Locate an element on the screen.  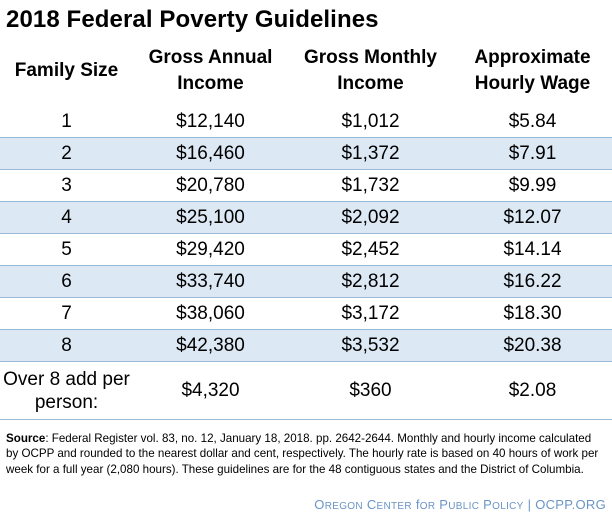
header-approximate-hourly-wage: Approximate Hourly Wage is located at coordinates (532, 70).